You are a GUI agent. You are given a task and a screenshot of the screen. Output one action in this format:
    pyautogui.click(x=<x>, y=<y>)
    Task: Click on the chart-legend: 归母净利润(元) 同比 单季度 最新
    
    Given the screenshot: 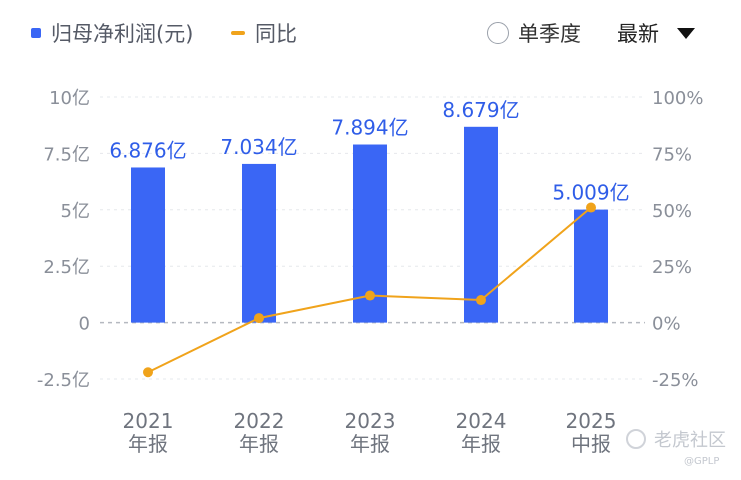 What is the action you would take?
    pyautogui.click(x=370, y=32)
    